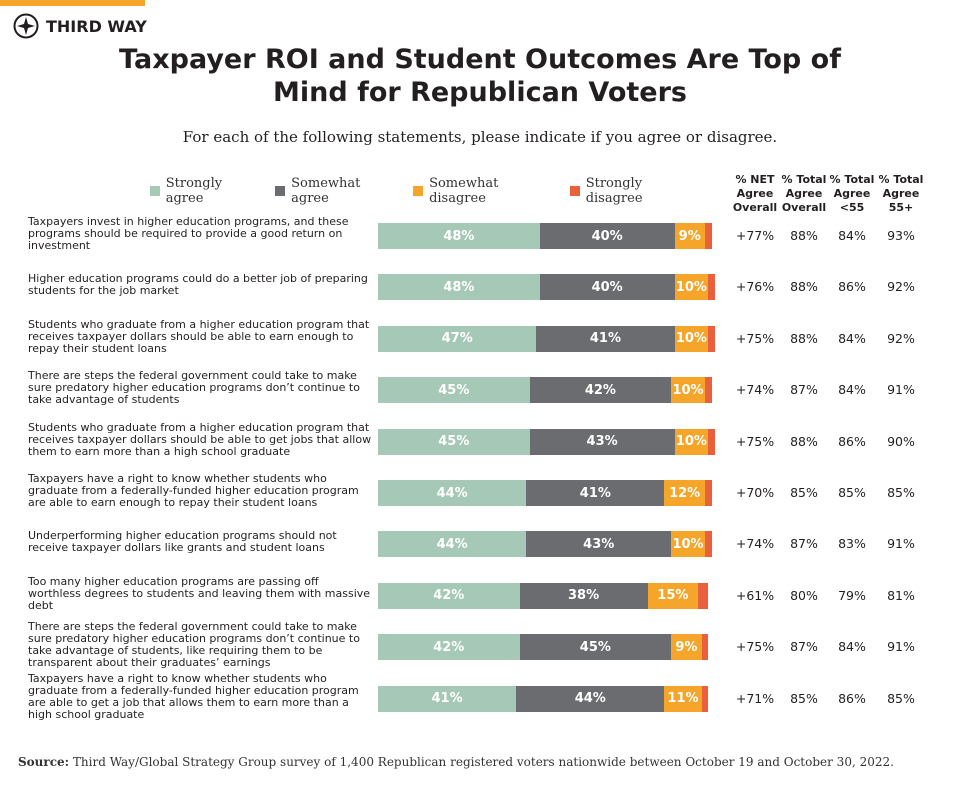 The image size is (960, 810). Describe the element at coordinates (607, 287) in the screenshot. I see `bar-label: 40%` at that location.